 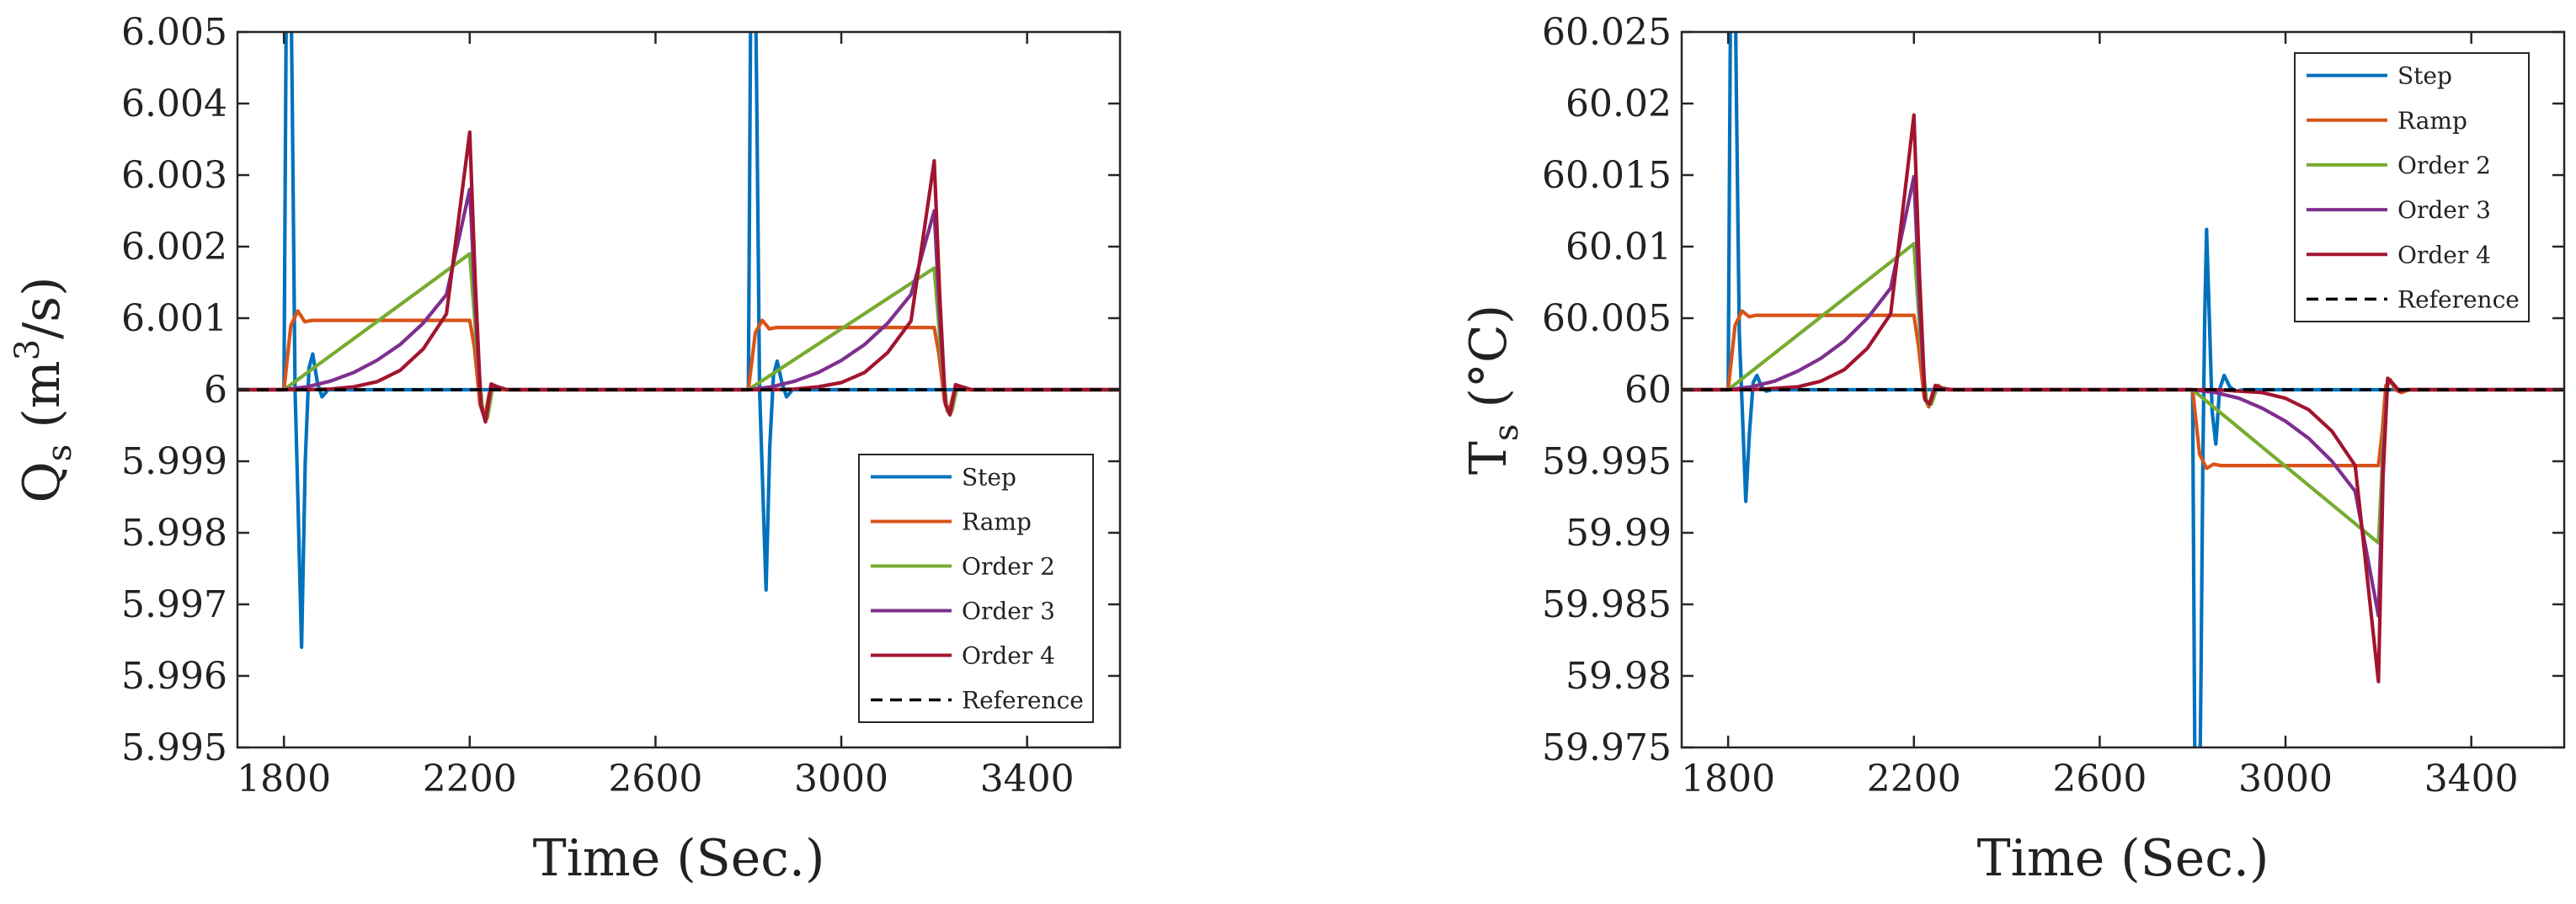 What do you see at coordinates (1607, 32) in the screenshot?
I see `y-tick-label: 60.025` at bounding box center [1607, 32].